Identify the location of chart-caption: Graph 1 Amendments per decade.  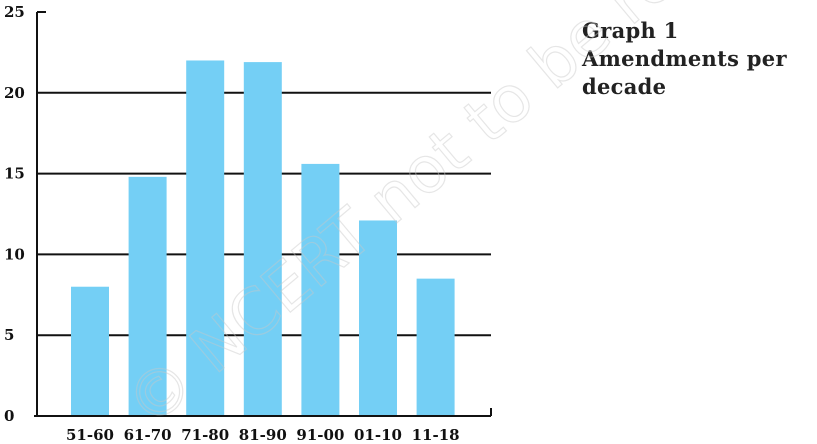
(697, 59).